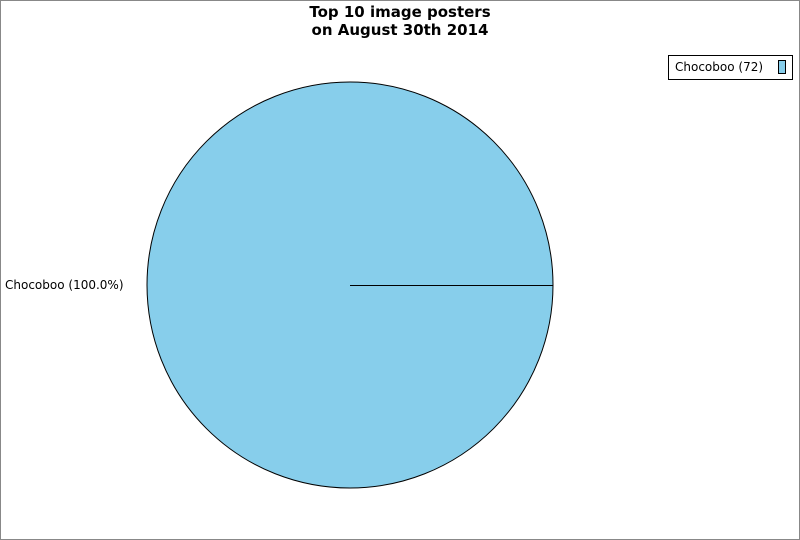  I want to click on legend-entry-label: Chocoboo (72), so click(719, 67).